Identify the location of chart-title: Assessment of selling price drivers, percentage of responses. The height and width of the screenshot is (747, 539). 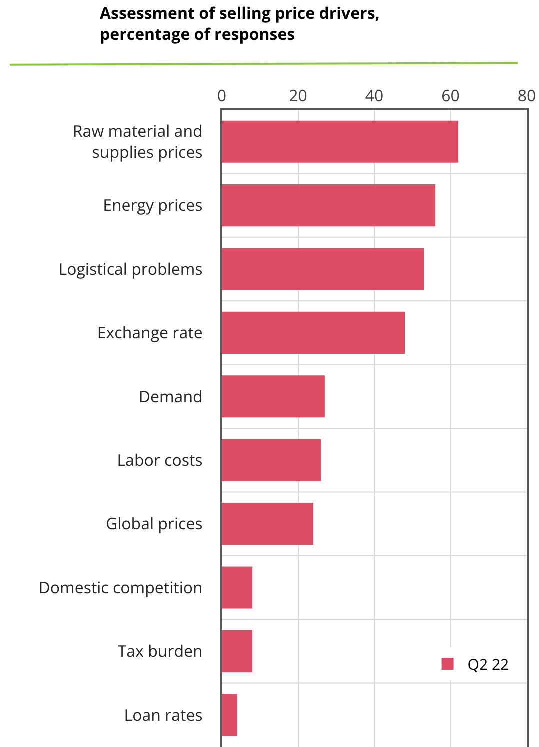
(240, 23).